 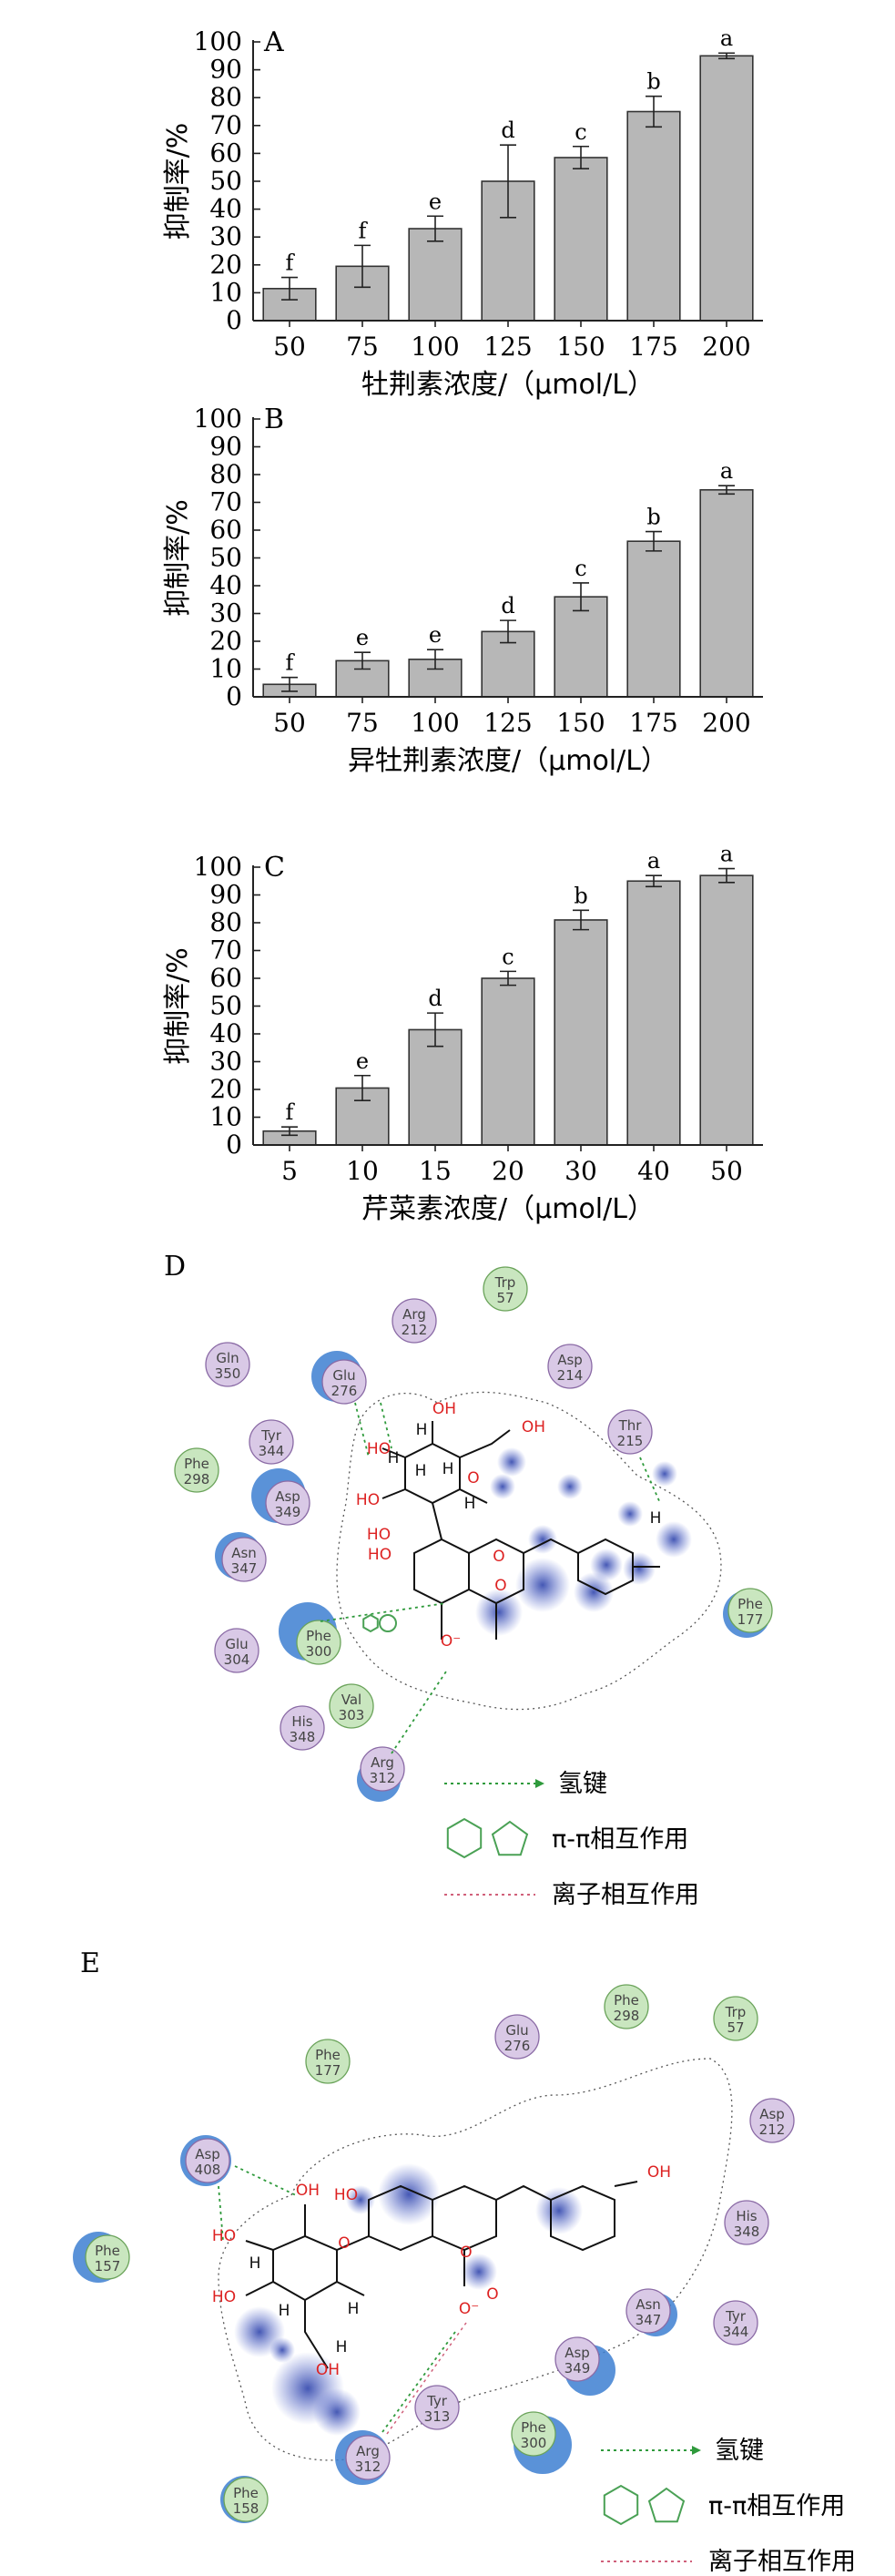 I want to click on residue-number: 303, so click(x=352, y=1715).